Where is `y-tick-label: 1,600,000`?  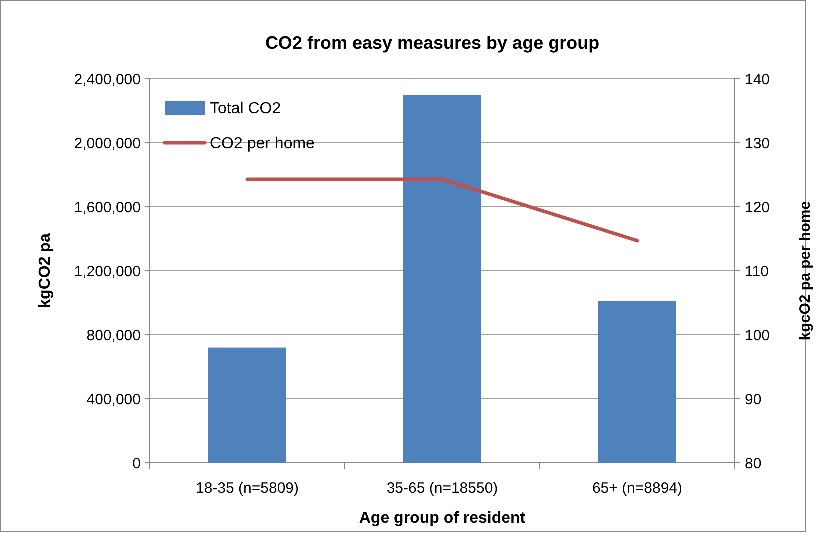 y-tick-label: 1,600,000 is located at coordinates (107, 207).